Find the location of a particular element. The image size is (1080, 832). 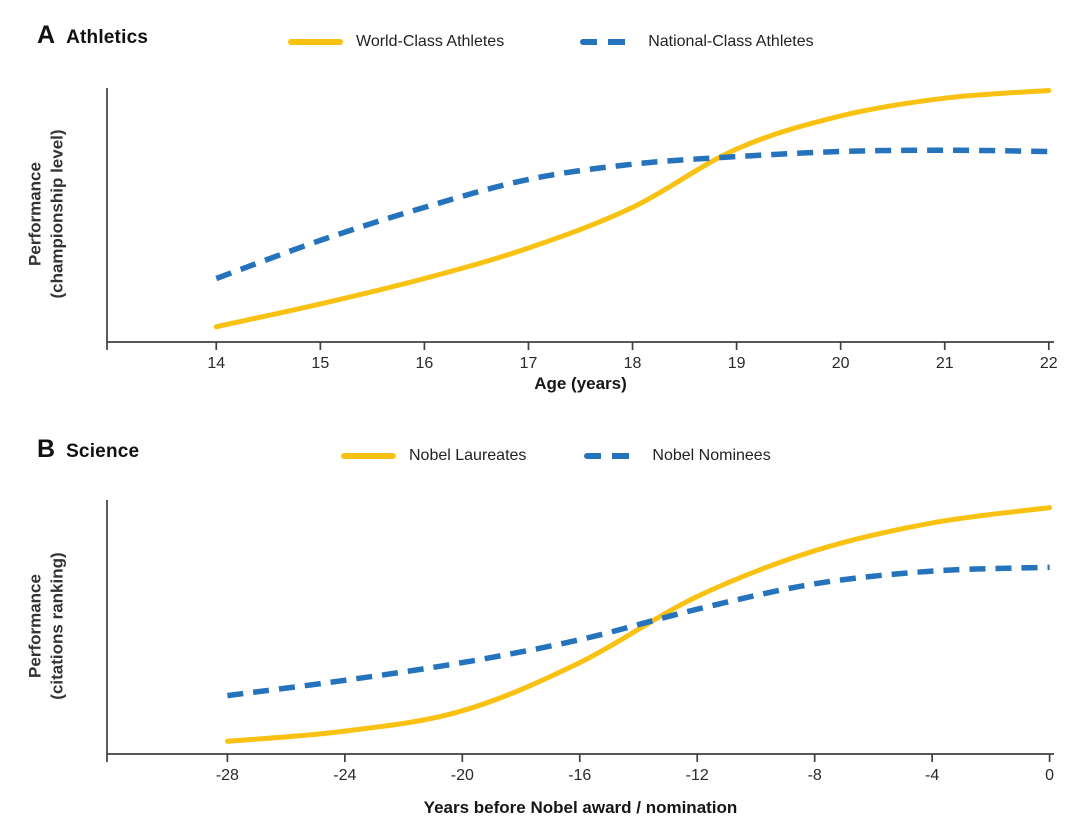

x-tick-label: -24 is located at coordinates (344, 775).